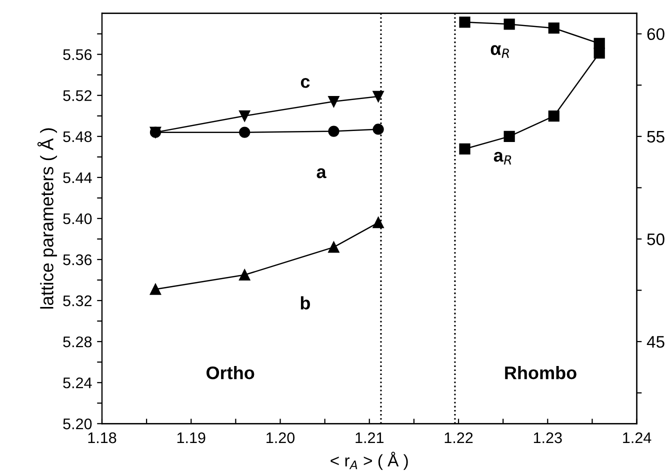  What do you see at coordinates (102, 438) in the screenshot?
I see `x-tick-label: 1.18` at bounding box center [102, 438].